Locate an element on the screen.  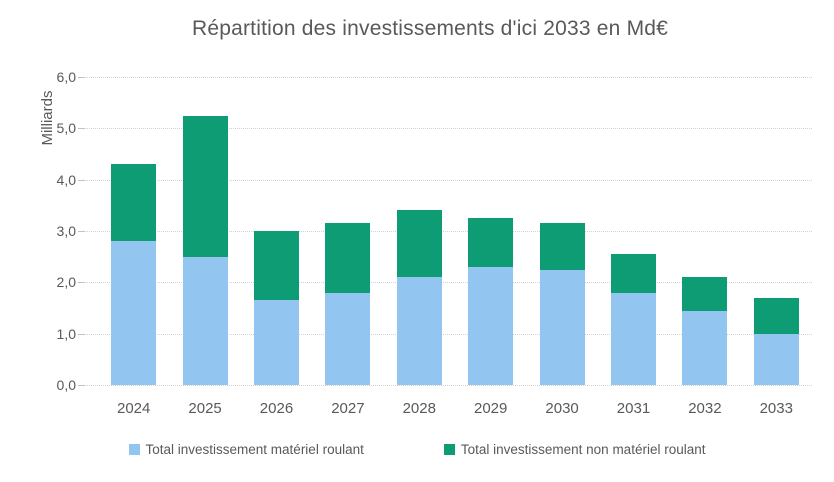
x-tick-label: 2026 is located at coordinates (276, 408).